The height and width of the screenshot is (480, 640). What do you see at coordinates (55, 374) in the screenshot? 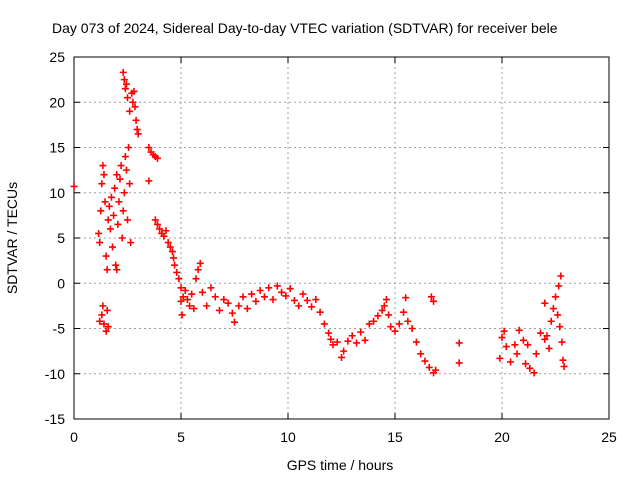
I see `y-tick-label: -10` at bounding box center [55, 374].